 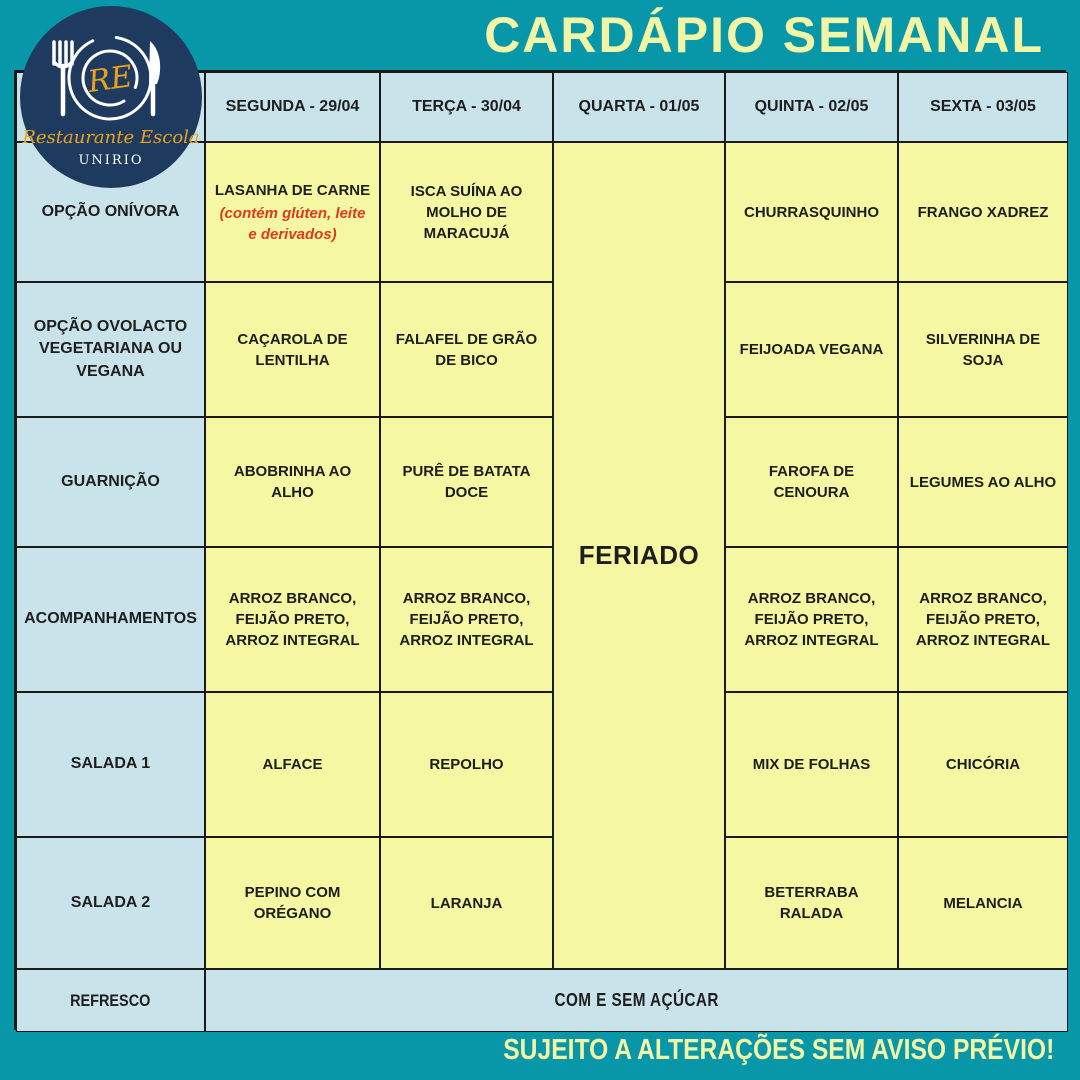 What do you see at coordinates (110, 764) in the screenshot?
I see `row-label-salada1: SALADA 1` at bounding box center [110, 764].